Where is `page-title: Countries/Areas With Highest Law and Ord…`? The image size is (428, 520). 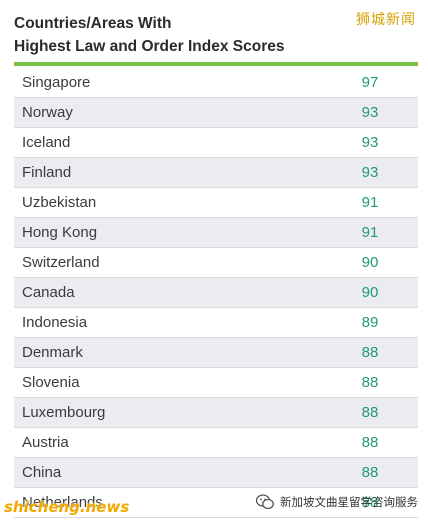
page-title: Countries/Areas With Highest Law and Ord… is located at coordinates (149, 35).